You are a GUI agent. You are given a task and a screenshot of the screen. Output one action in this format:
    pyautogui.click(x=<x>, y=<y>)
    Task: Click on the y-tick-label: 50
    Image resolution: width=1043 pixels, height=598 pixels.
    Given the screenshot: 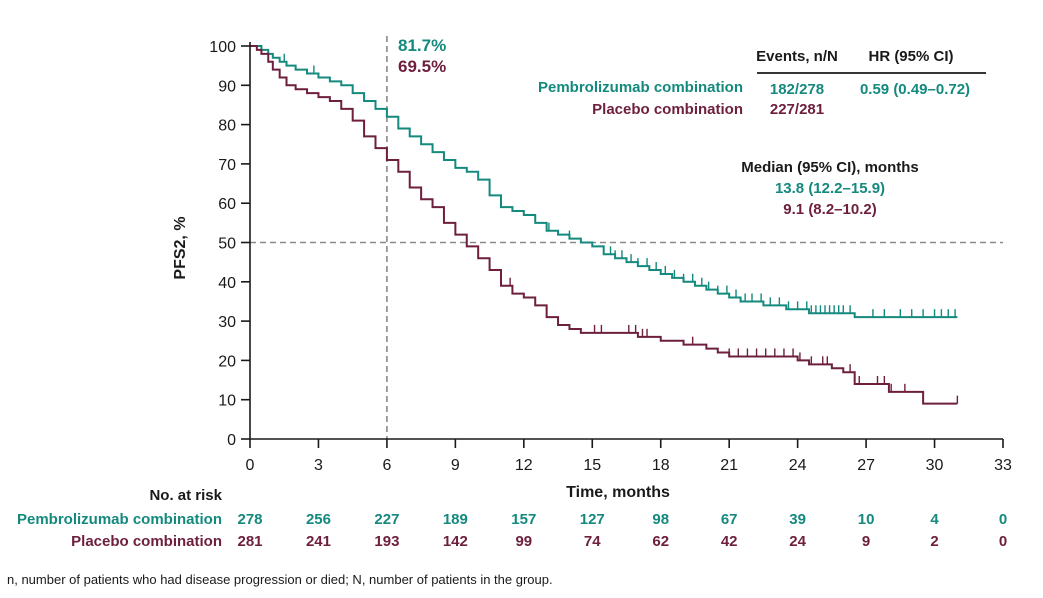 What is the action you would take?
    pyautogui.click(x=227, y=244)
    